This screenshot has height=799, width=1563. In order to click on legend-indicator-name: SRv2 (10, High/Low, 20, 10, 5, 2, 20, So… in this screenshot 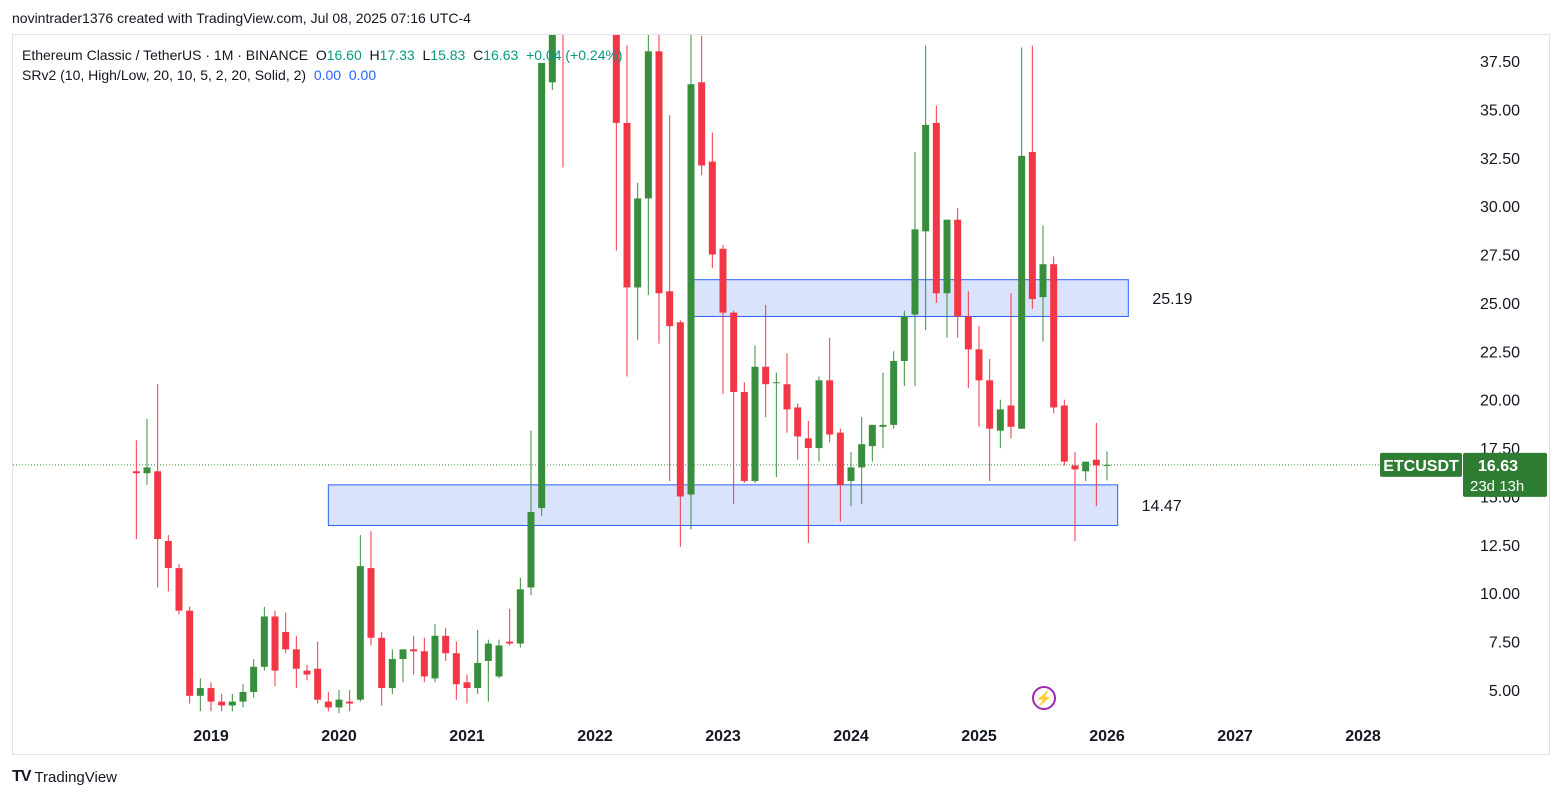, I will do `click(164, 75)`.